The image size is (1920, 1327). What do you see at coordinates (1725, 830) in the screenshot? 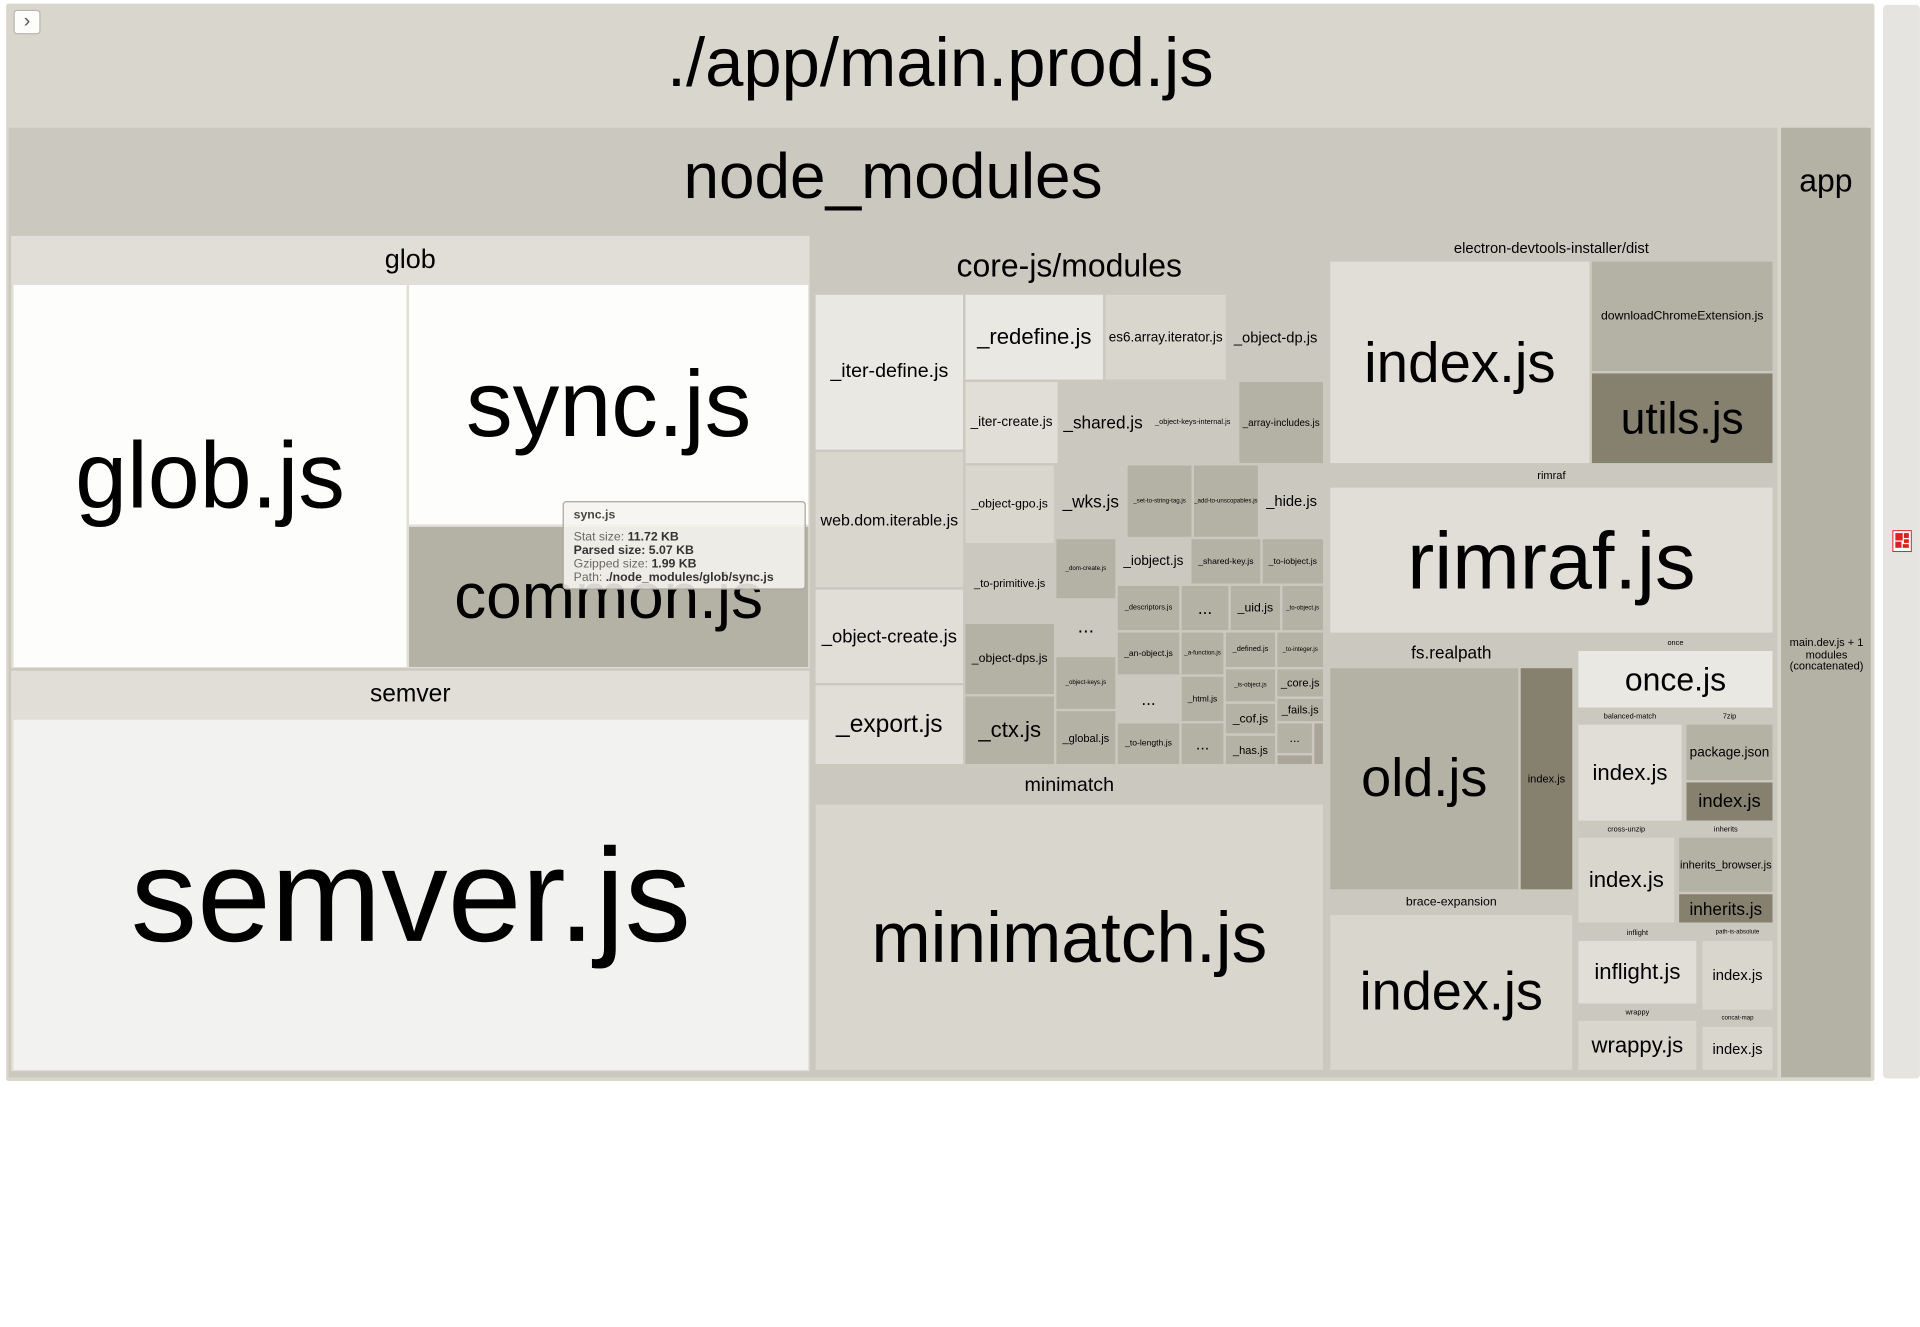
I see `inherits-label: inherits` at bounding box center [1725, 830].